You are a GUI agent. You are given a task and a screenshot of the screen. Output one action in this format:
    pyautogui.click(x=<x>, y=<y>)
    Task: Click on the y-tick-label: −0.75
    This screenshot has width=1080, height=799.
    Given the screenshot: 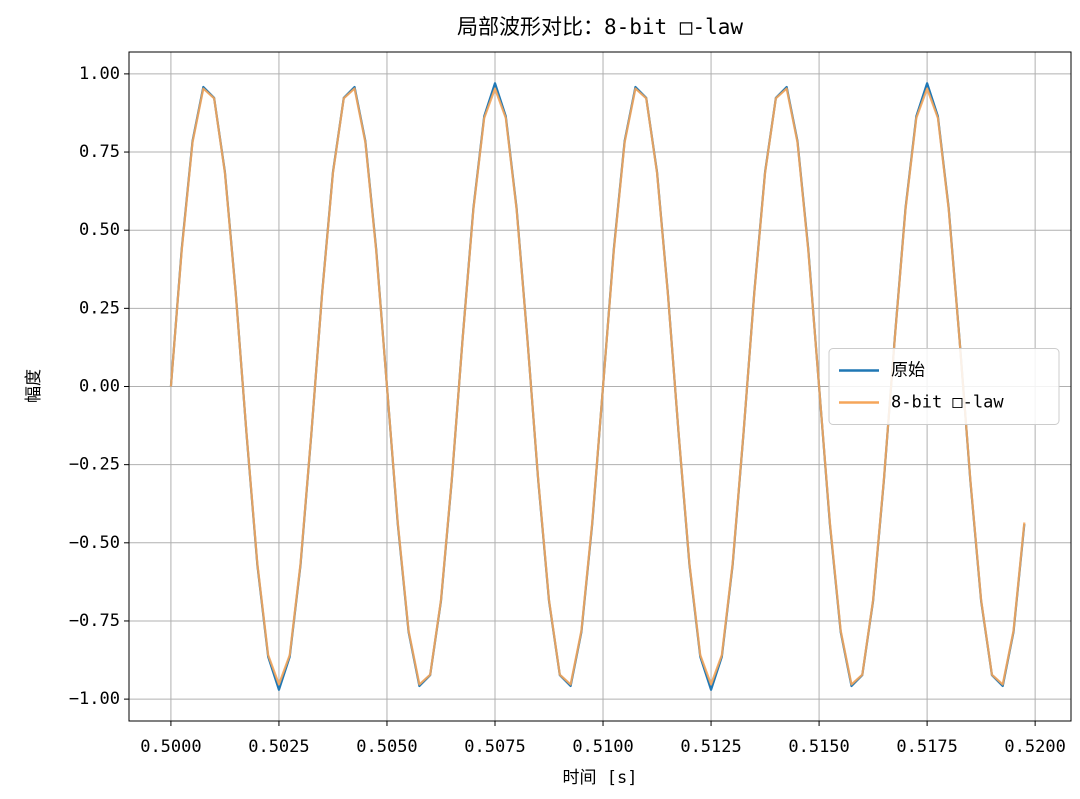 What is the action you would take?
    pyautogui.click(x=94, y=621)
    